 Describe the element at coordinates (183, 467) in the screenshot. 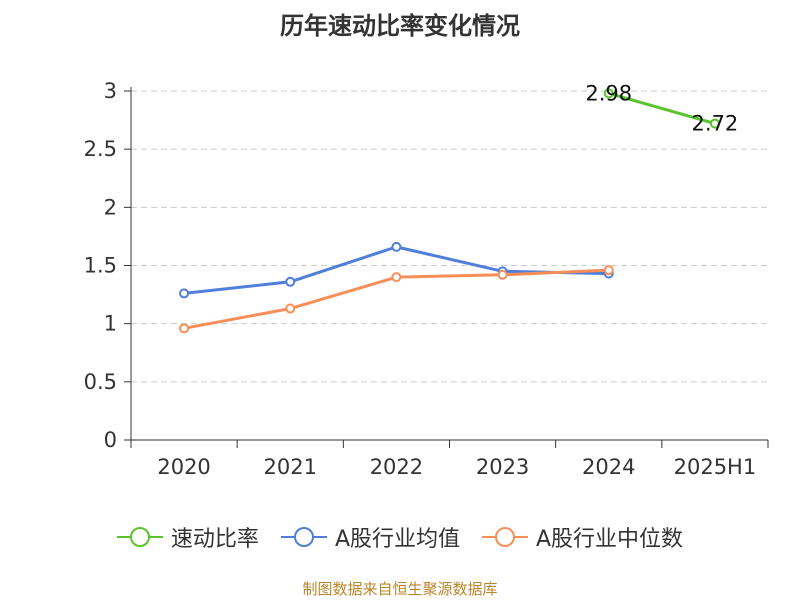

I see `x-tick-label: 2020` at that location.